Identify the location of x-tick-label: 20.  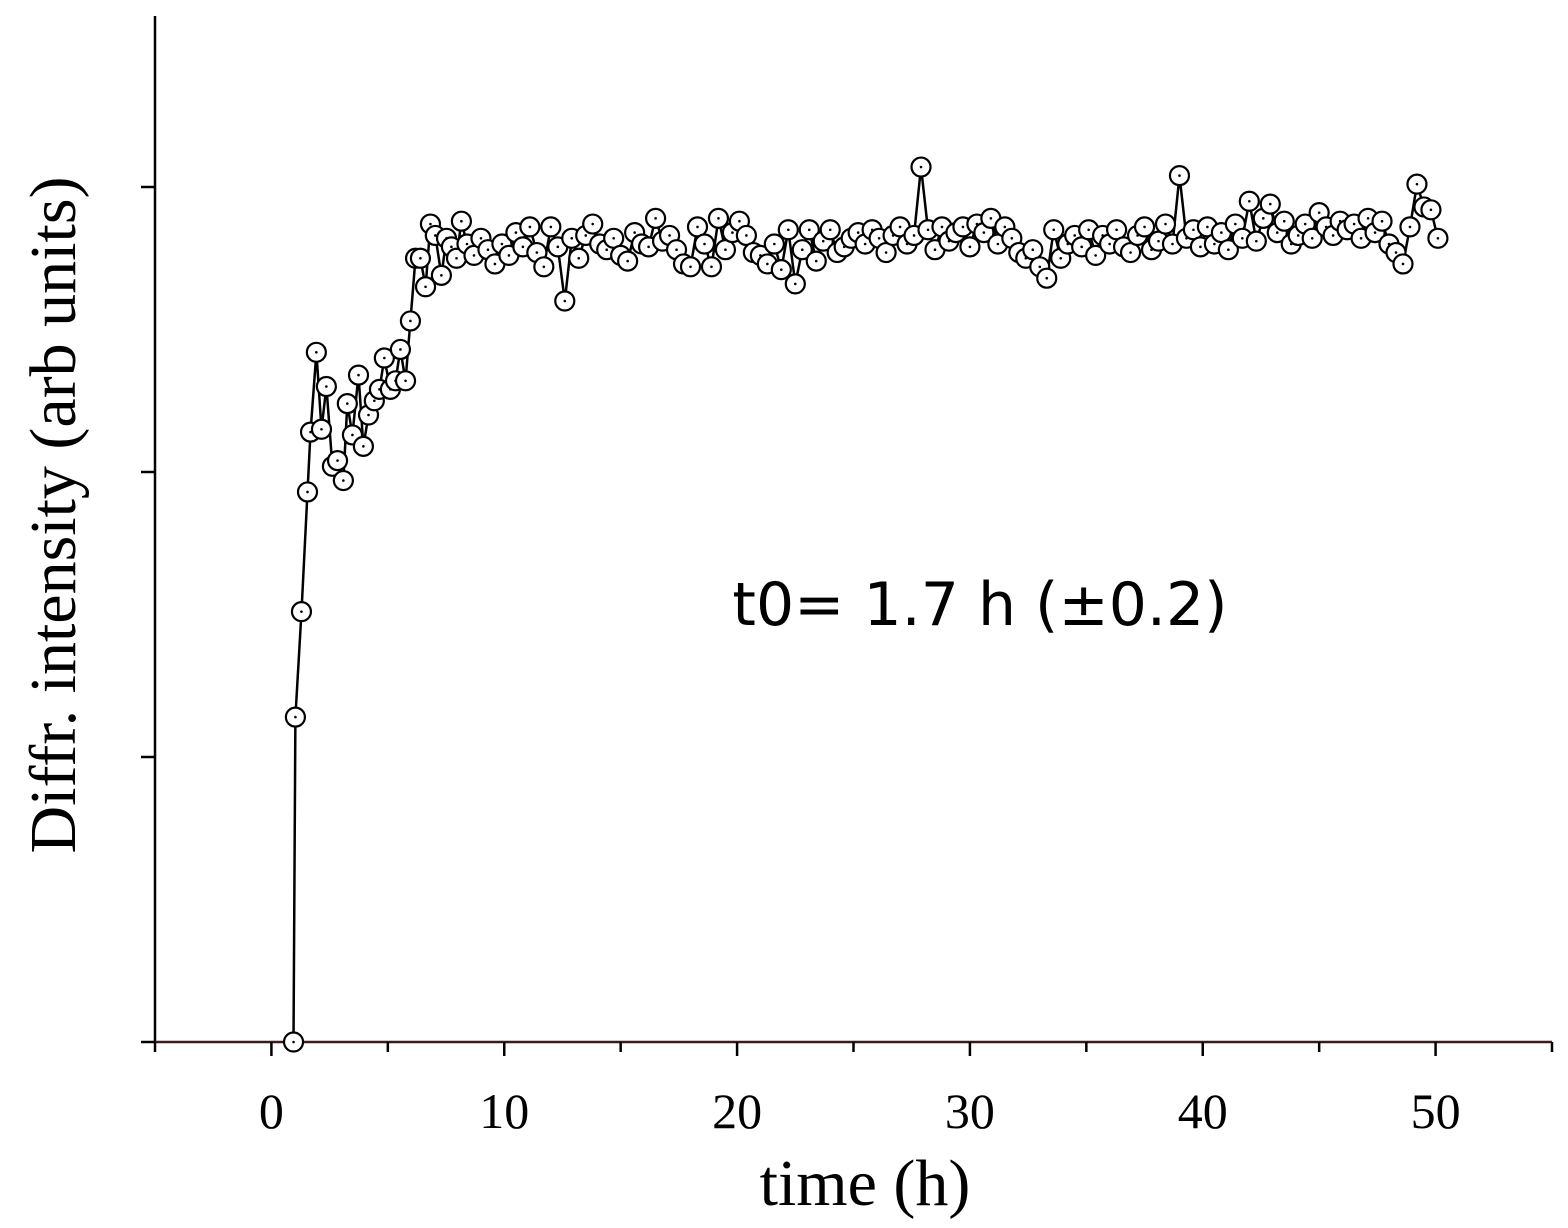
(737, 1111).